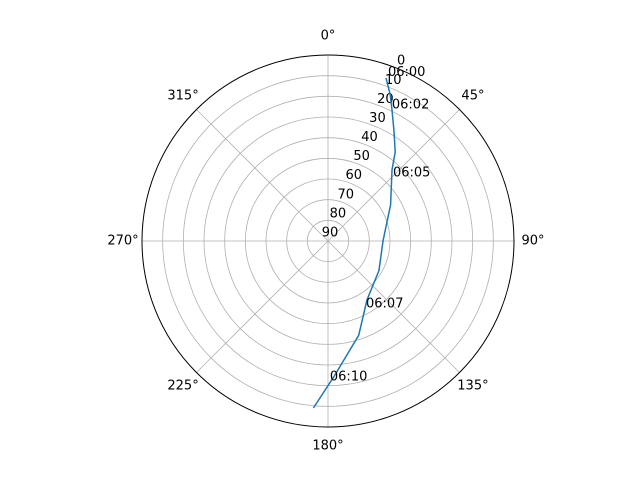  I want to click on r-tick-label: 20, so click(385, 99).